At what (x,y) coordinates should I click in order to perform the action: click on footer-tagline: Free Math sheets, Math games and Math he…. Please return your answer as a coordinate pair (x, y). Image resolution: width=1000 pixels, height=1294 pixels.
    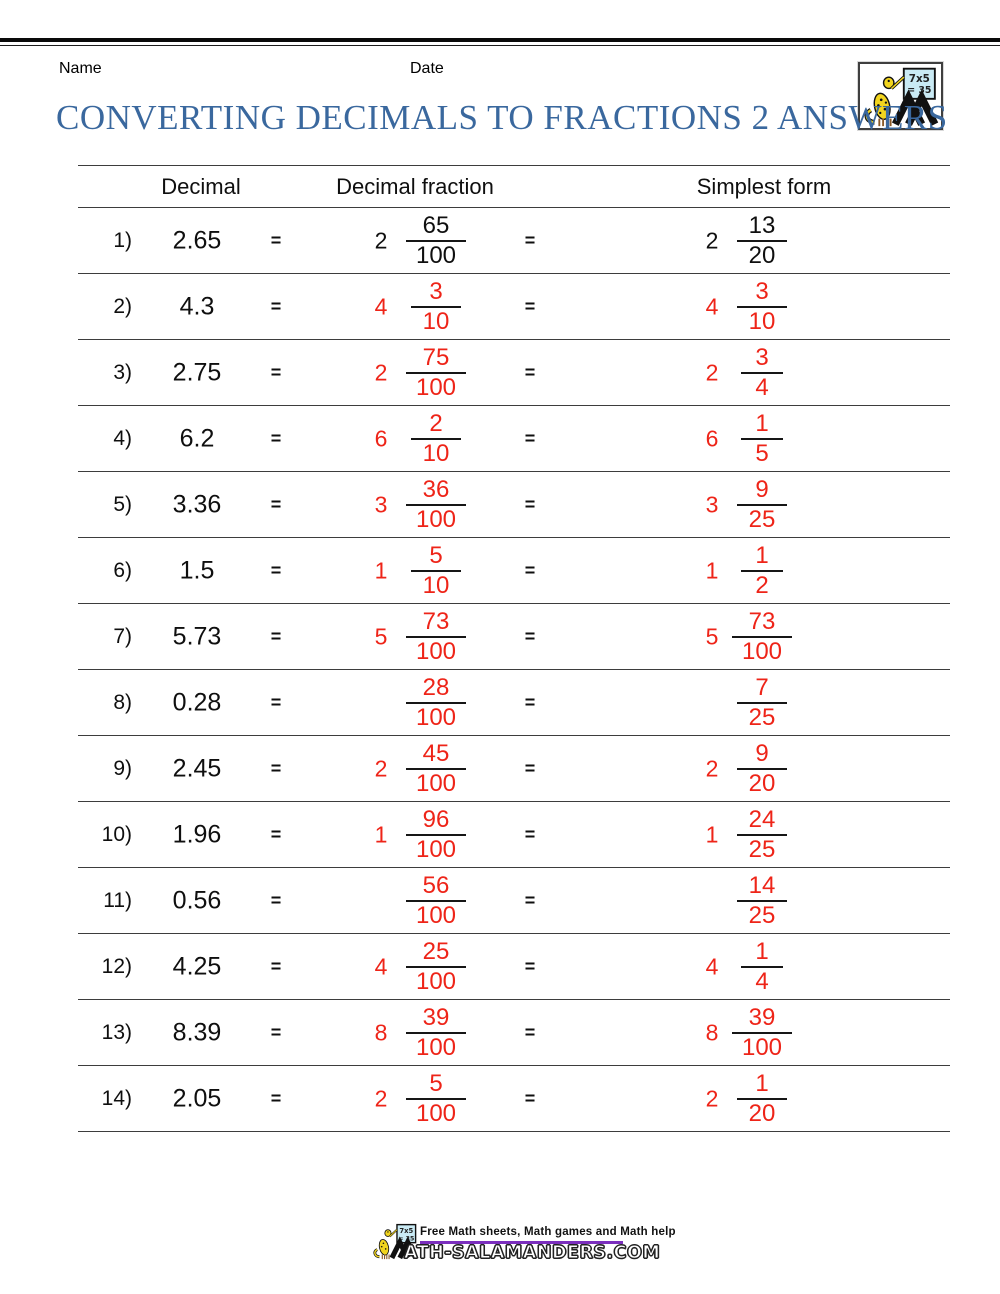
    Looking at the image, I should click on (548, 1232).